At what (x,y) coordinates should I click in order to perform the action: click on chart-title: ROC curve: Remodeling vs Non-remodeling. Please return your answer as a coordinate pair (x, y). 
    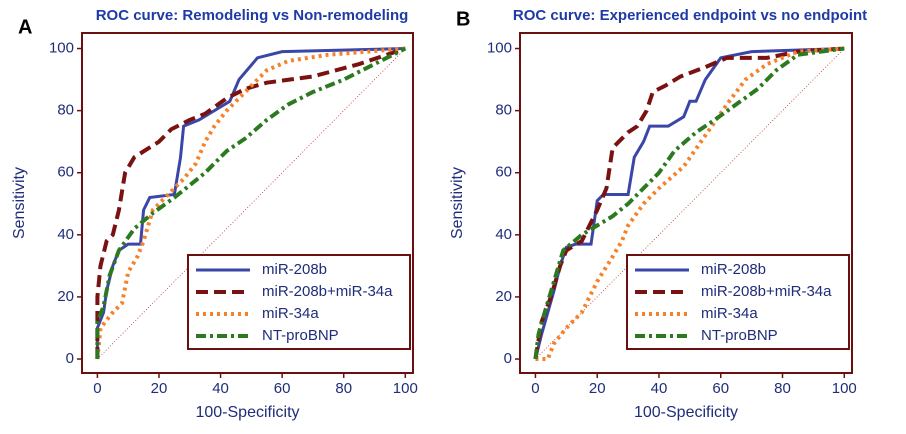
    Looking at the image, I should click on (252, 15).